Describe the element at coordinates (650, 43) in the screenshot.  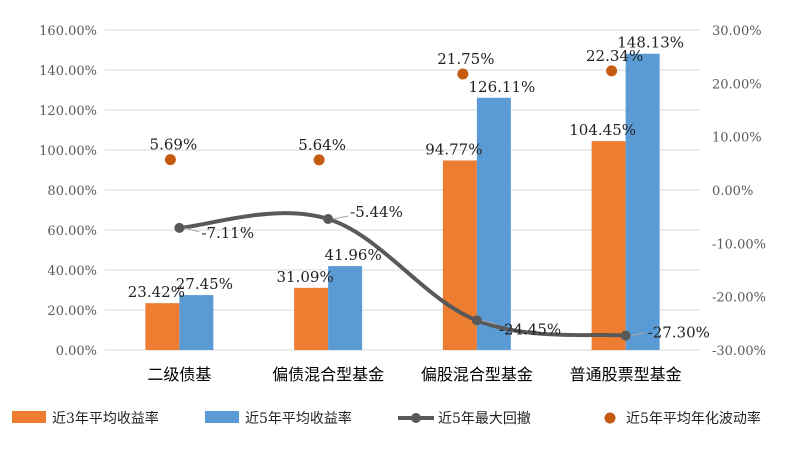
I see `bar-data-label: 148.13%` at that location.